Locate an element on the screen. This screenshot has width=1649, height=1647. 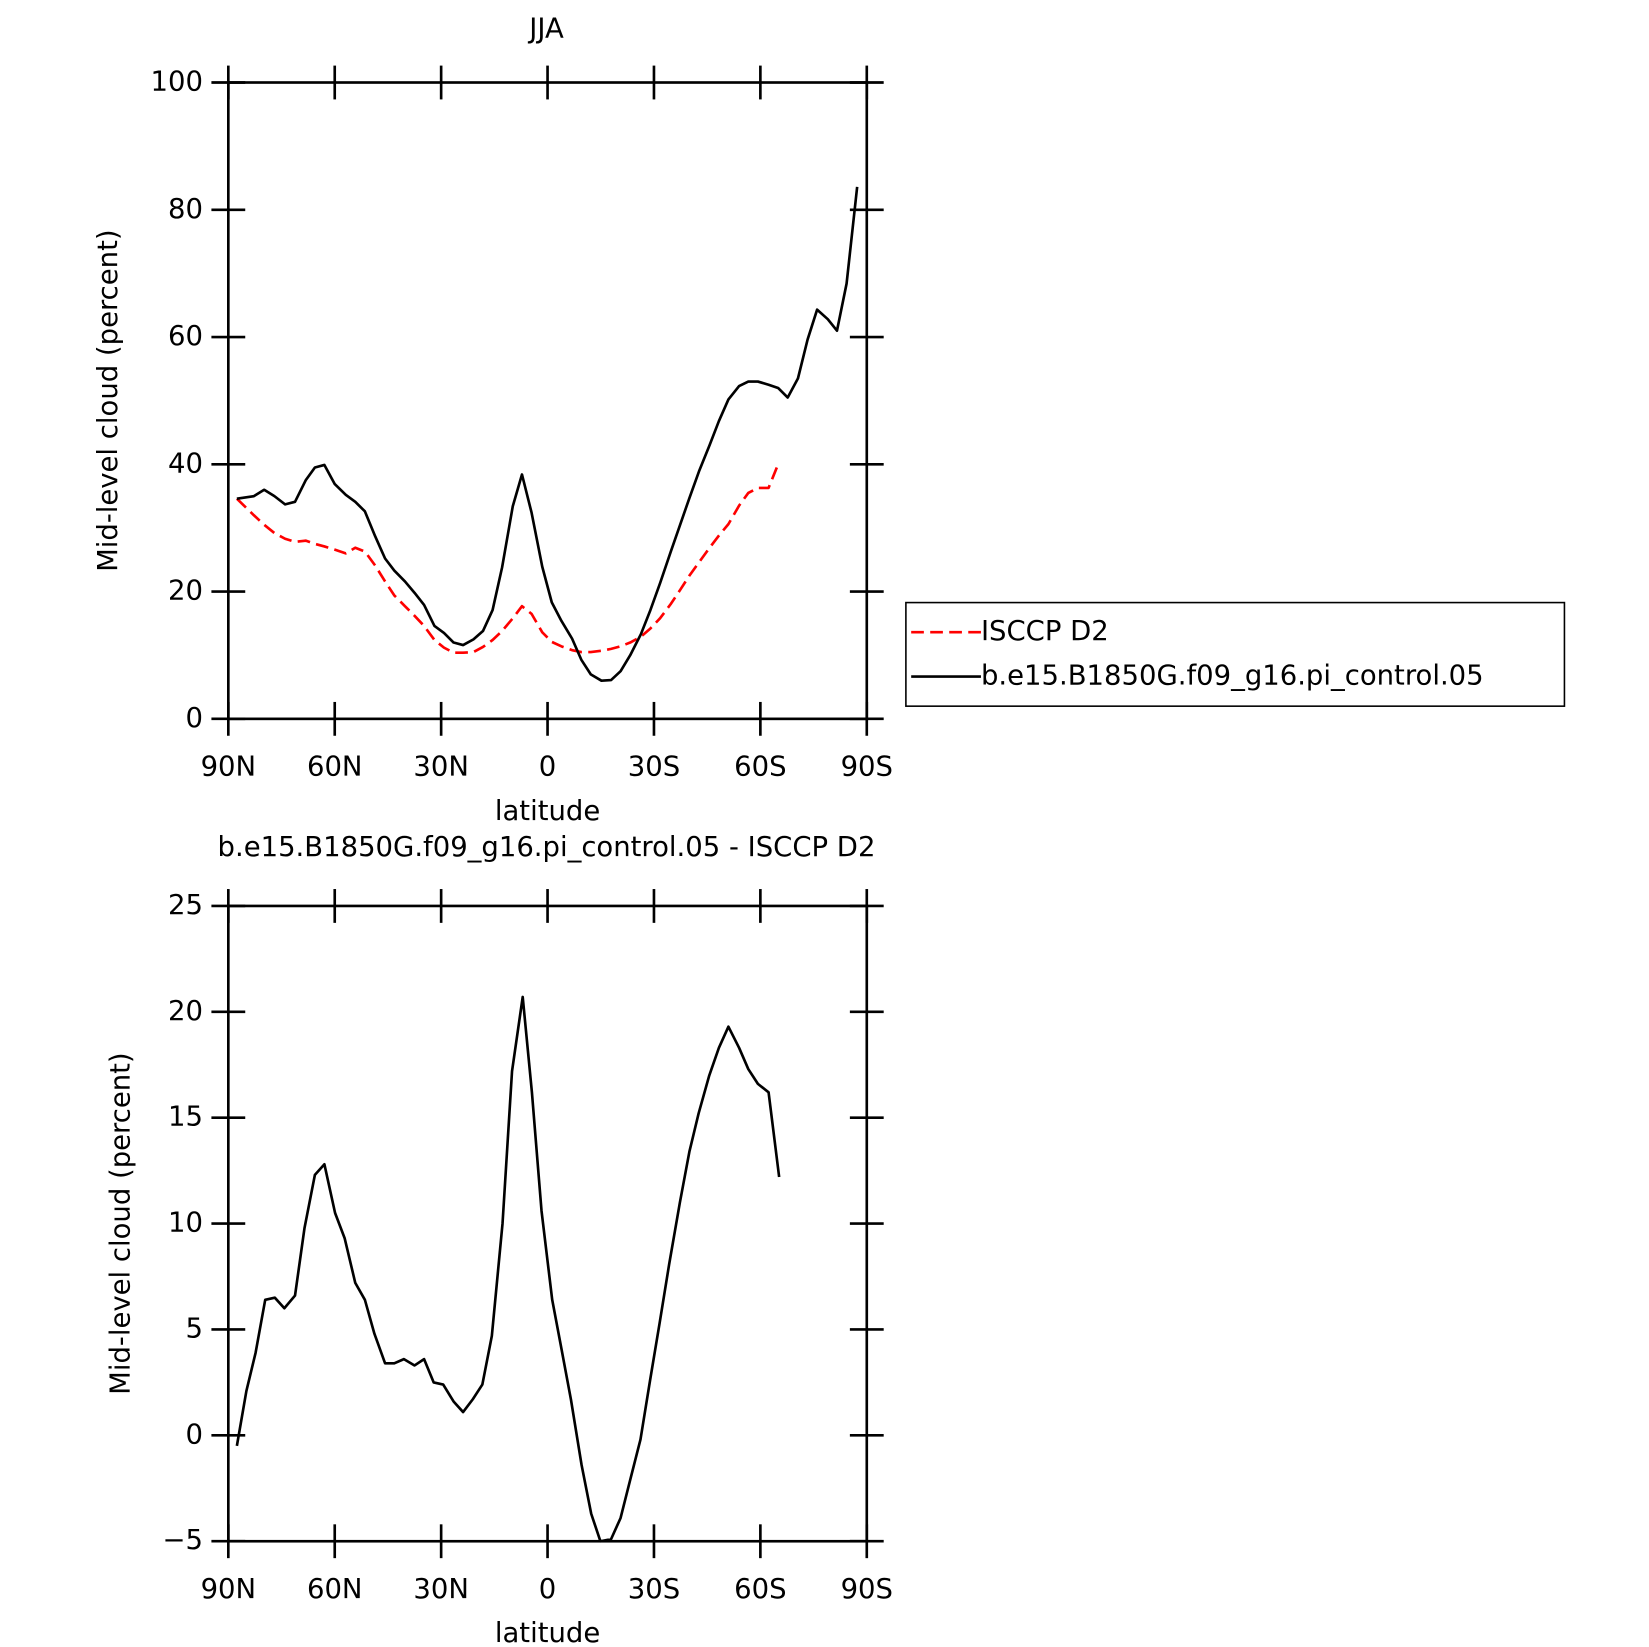
y-tick-label: 100 is located at coordinates (177, 82).